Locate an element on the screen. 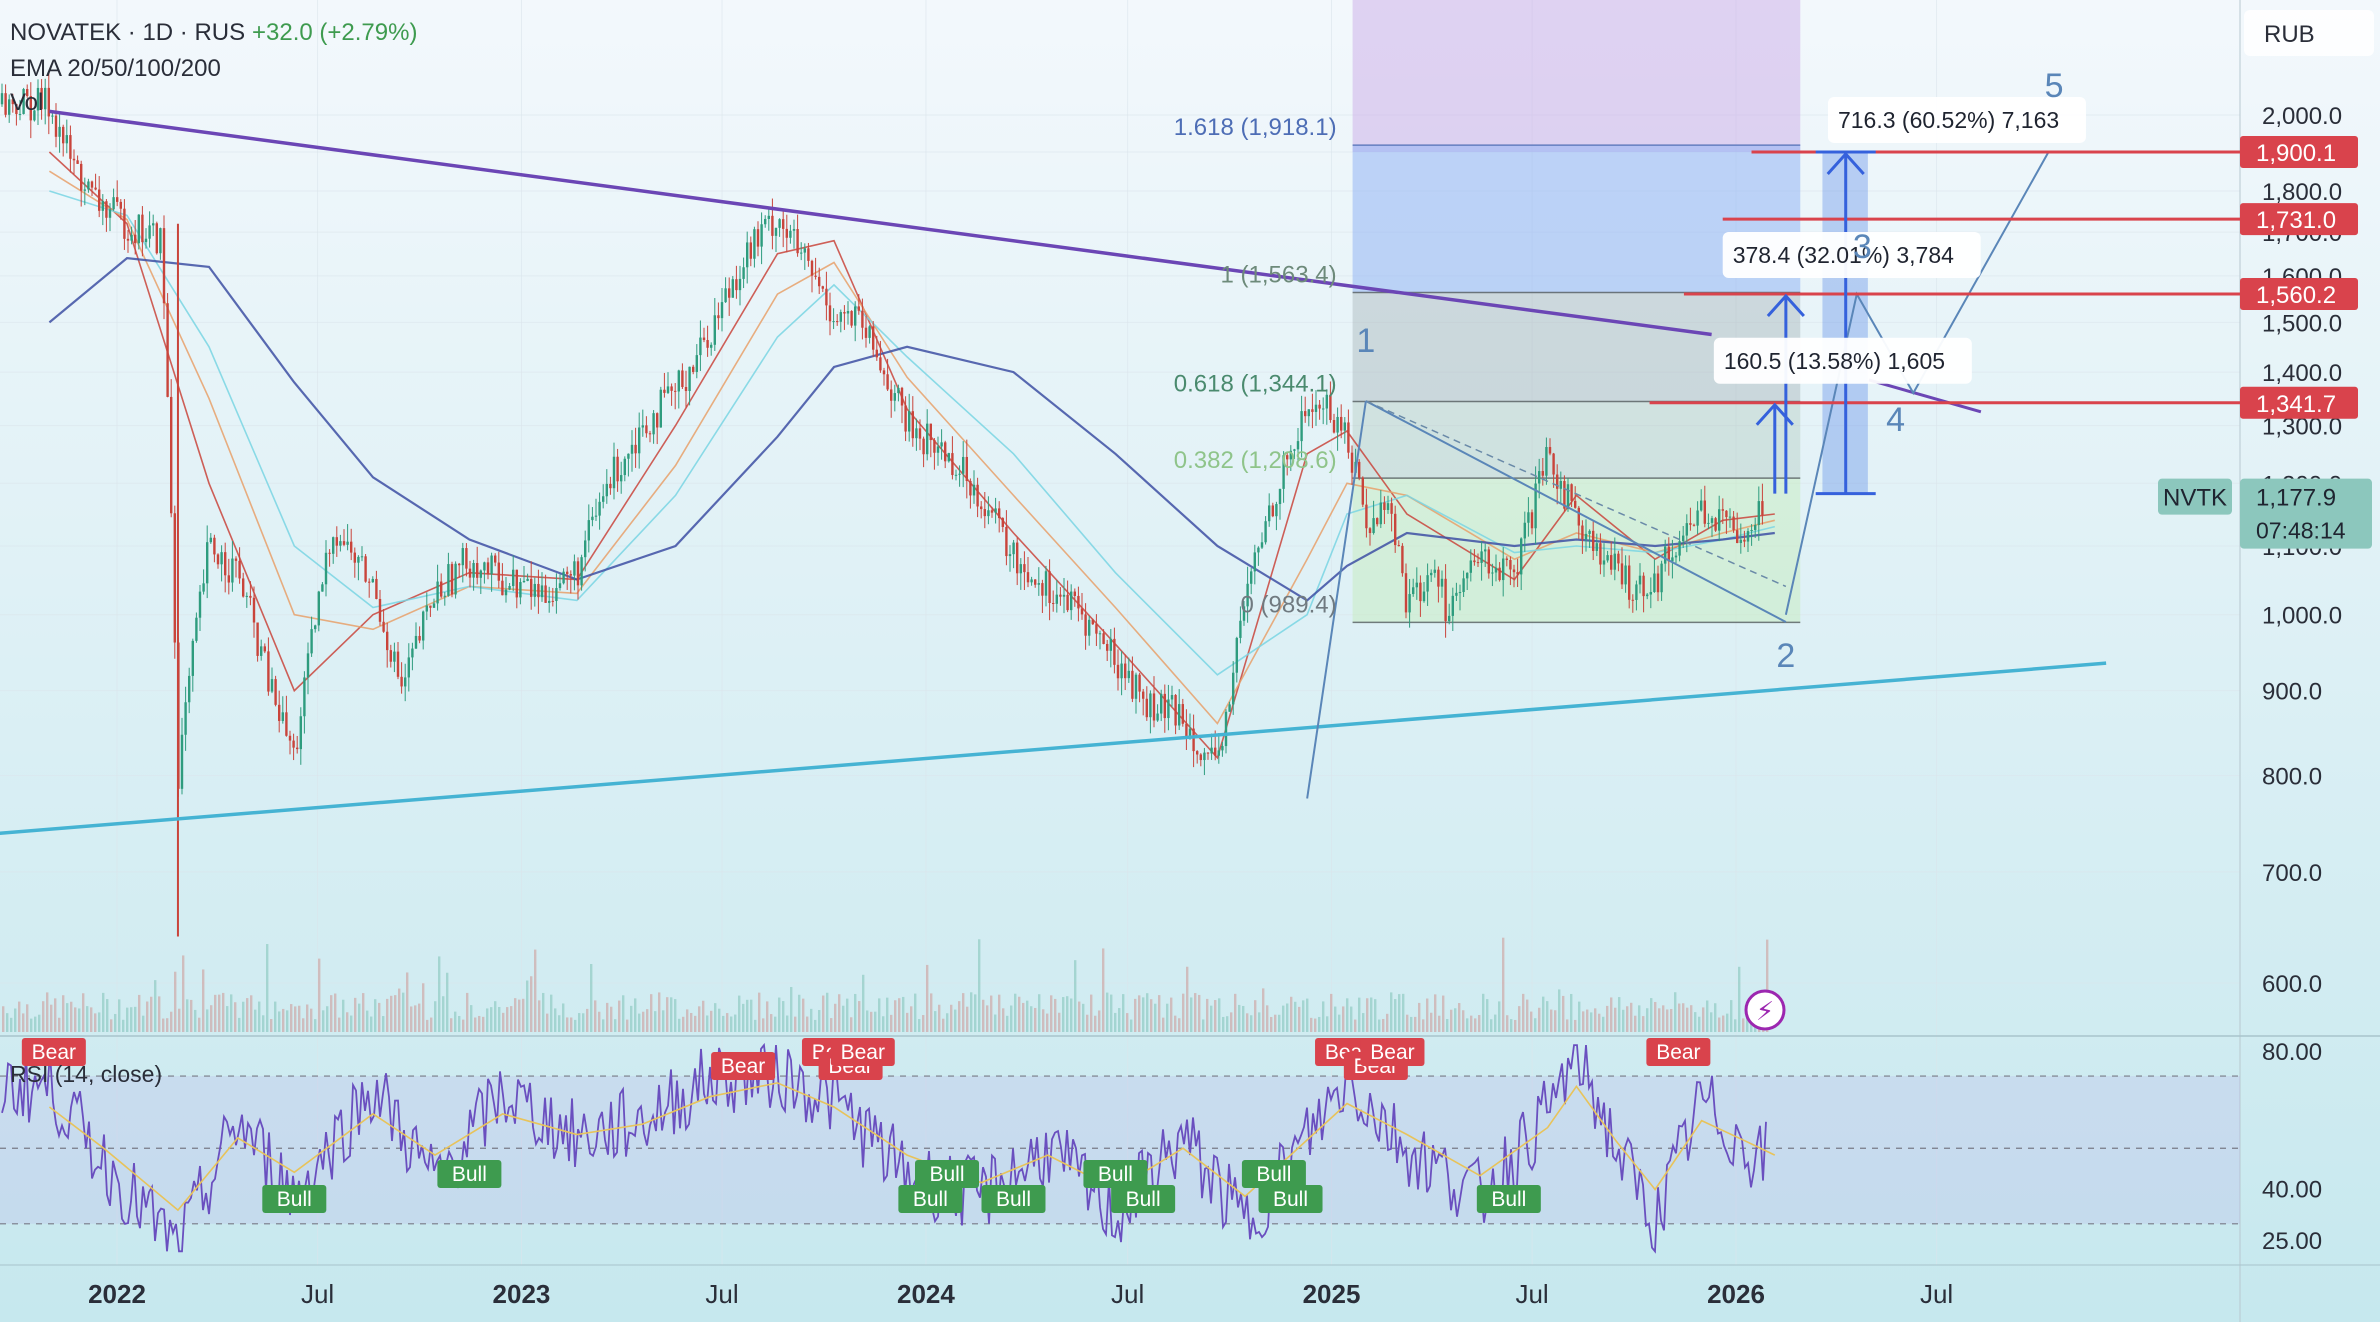  rsi-ma-line is located at coordinates (912, 1147).